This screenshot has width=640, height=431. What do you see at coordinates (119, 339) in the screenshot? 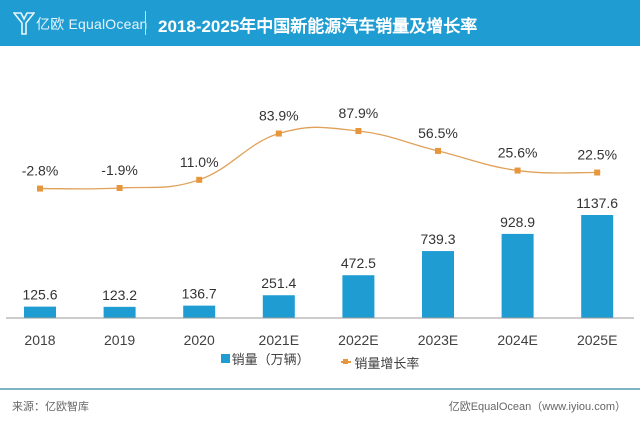
I see `x-tick-2019: 2019` at bounding box center [119, 339].